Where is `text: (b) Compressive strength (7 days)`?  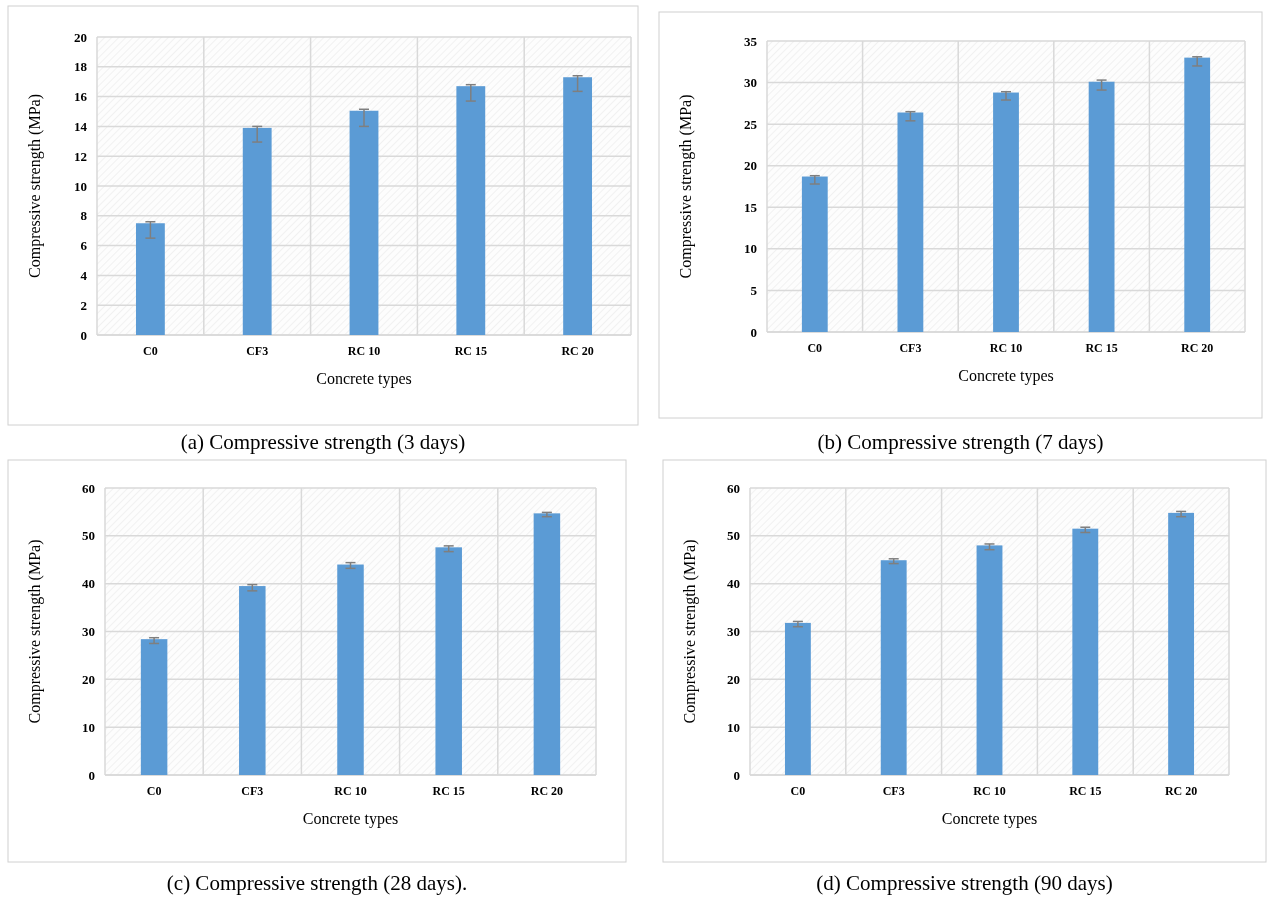
text: (b) Compressive strength (7 days) is located at coordinates (960, 442).